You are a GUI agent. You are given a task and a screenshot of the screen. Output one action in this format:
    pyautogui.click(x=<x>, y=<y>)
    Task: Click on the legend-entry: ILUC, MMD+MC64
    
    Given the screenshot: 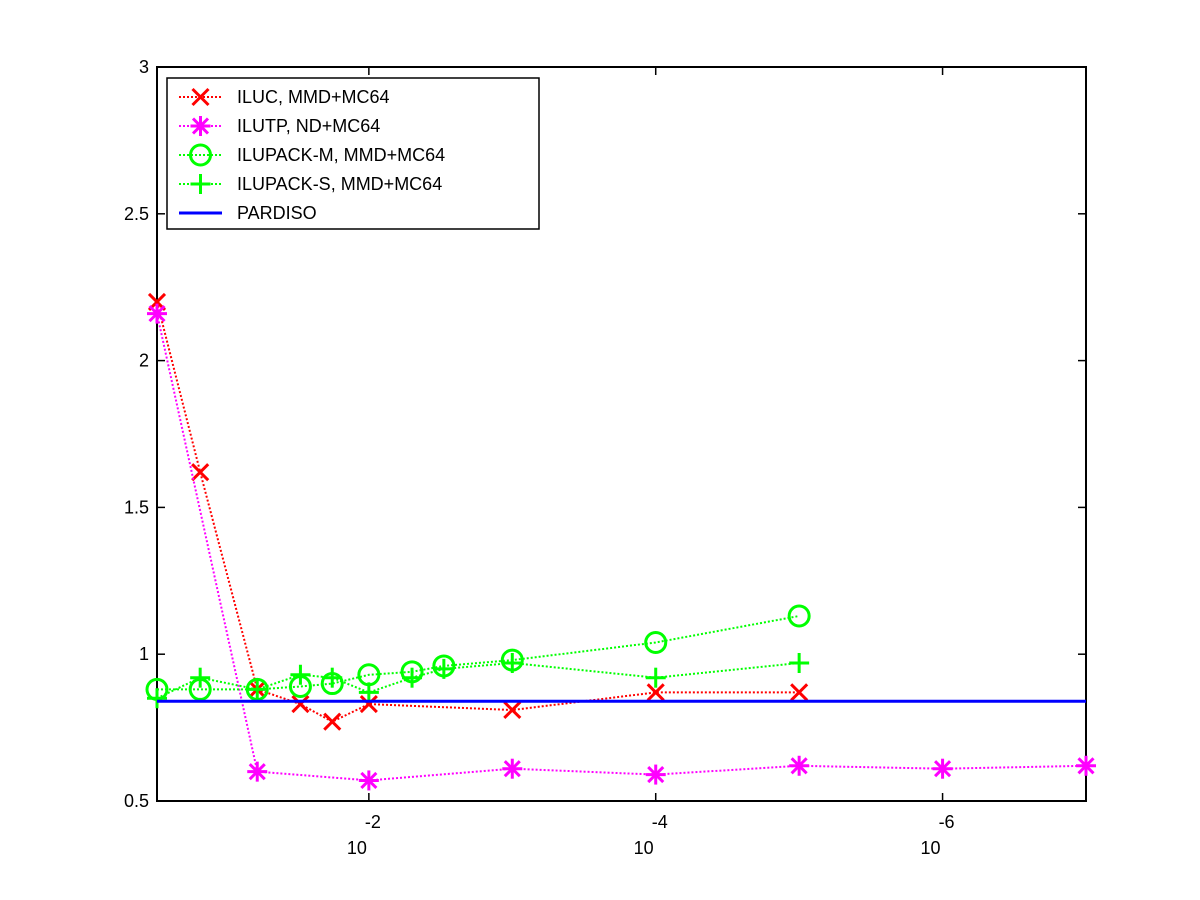 What is the action you would take?
    pyautogui.click(x=284, y=97)
    